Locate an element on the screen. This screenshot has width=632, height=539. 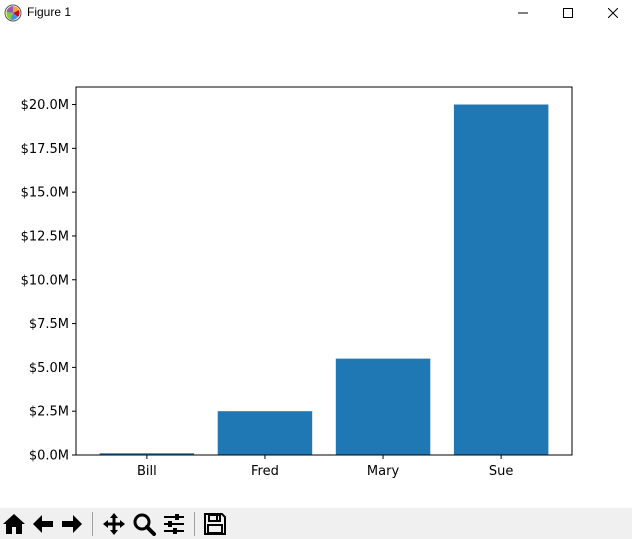
y-tick-label: $10.0M is located at coordinates (45, 280).